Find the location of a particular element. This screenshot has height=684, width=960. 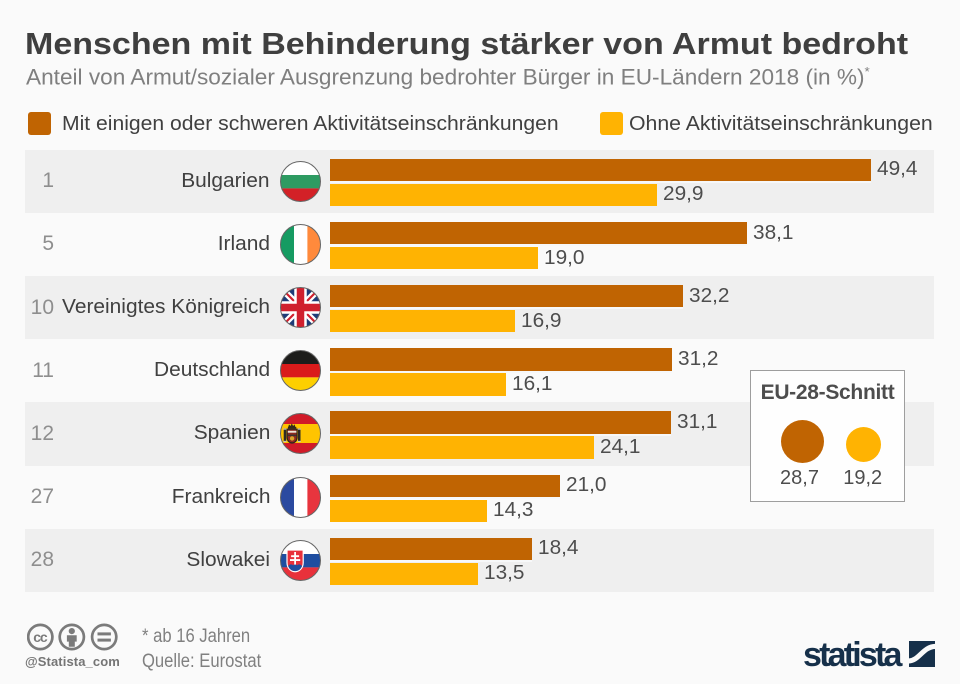

svg-text: cc is located at coordinates (40, 637).